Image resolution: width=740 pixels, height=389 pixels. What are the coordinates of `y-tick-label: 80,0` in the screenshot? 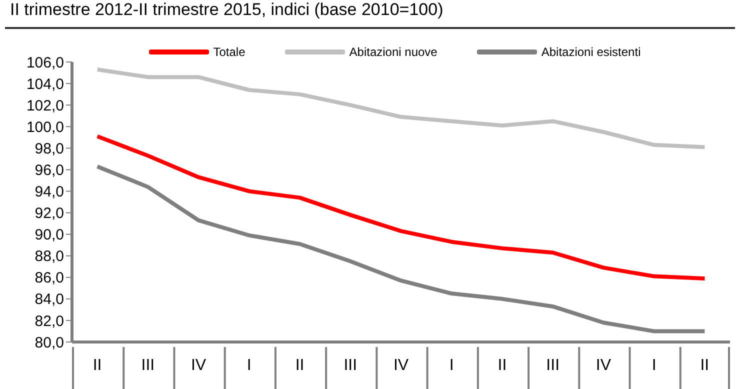 It's located at (49, 343).